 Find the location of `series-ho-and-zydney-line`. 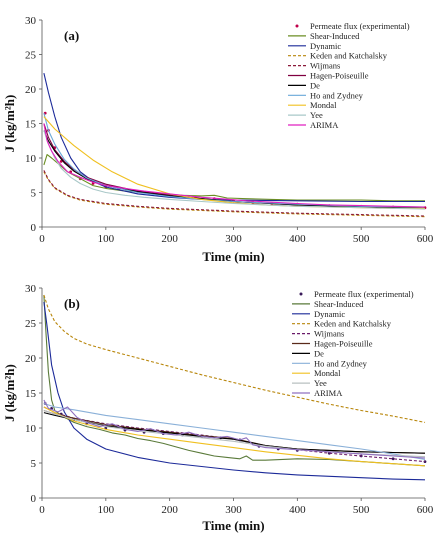

series-ho-and-zydney-line is located at coordinates (234, 431).